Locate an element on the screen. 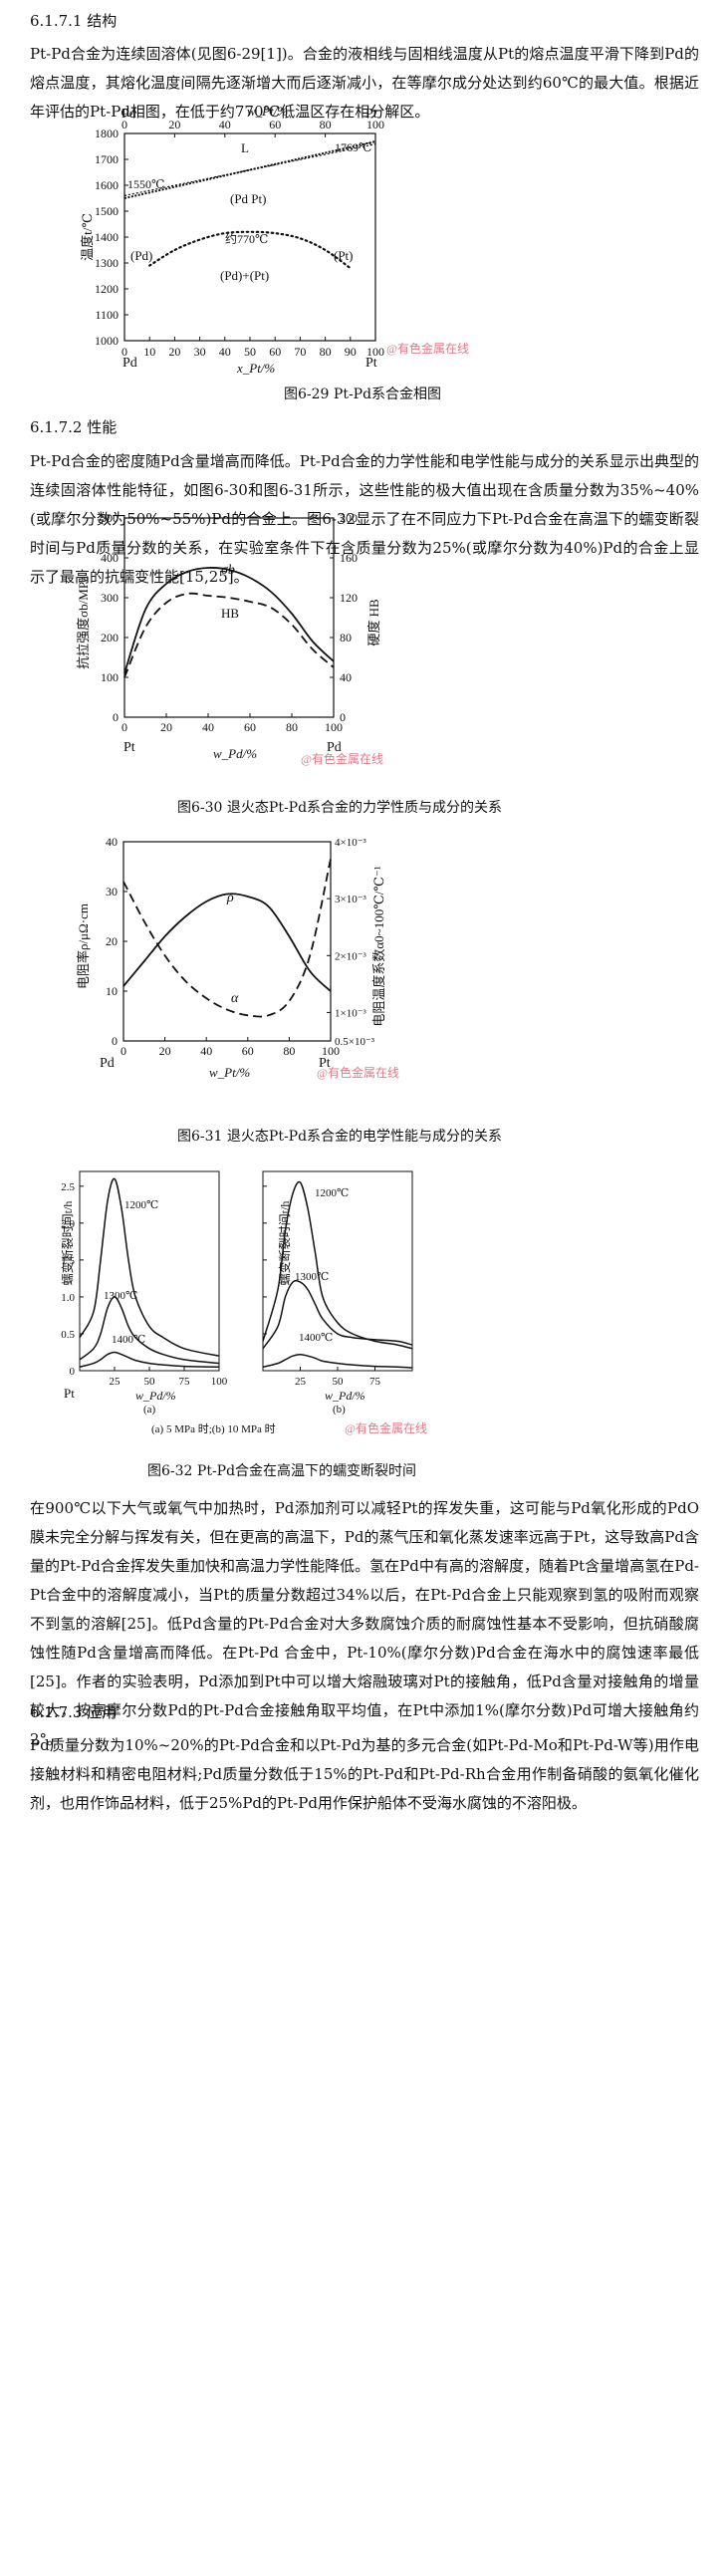 The width and height of the screenshot is (727, 2576). fig32b-xtick-label: 50 is located at coordinates (339, 1382).